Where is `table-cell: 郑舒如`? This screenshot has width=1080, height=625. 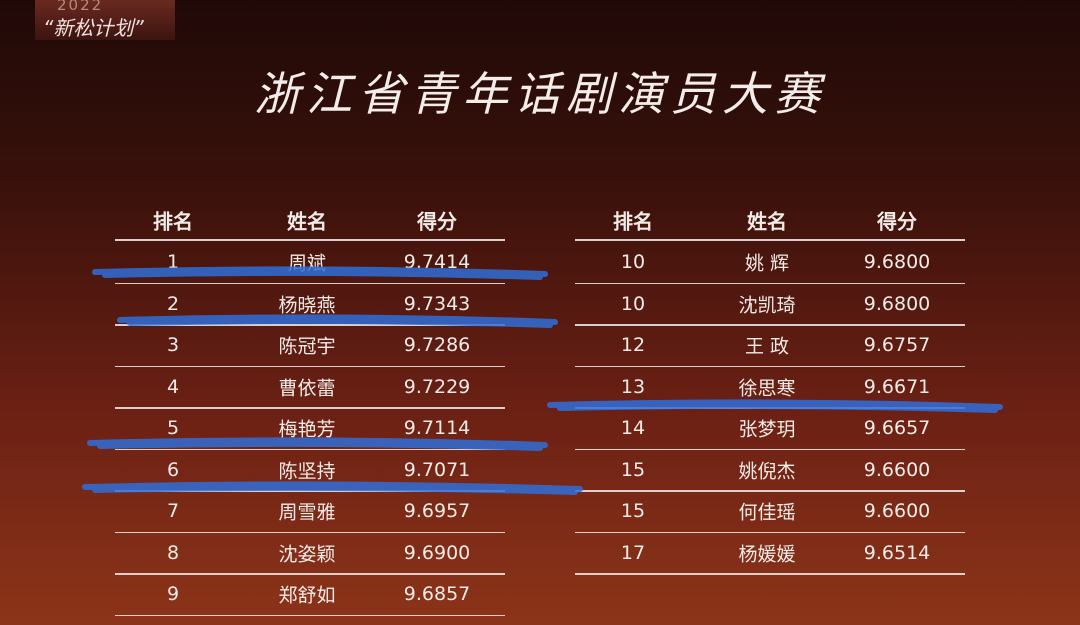 table-cell: 郑舒如 is located at coordinates (307, 595).